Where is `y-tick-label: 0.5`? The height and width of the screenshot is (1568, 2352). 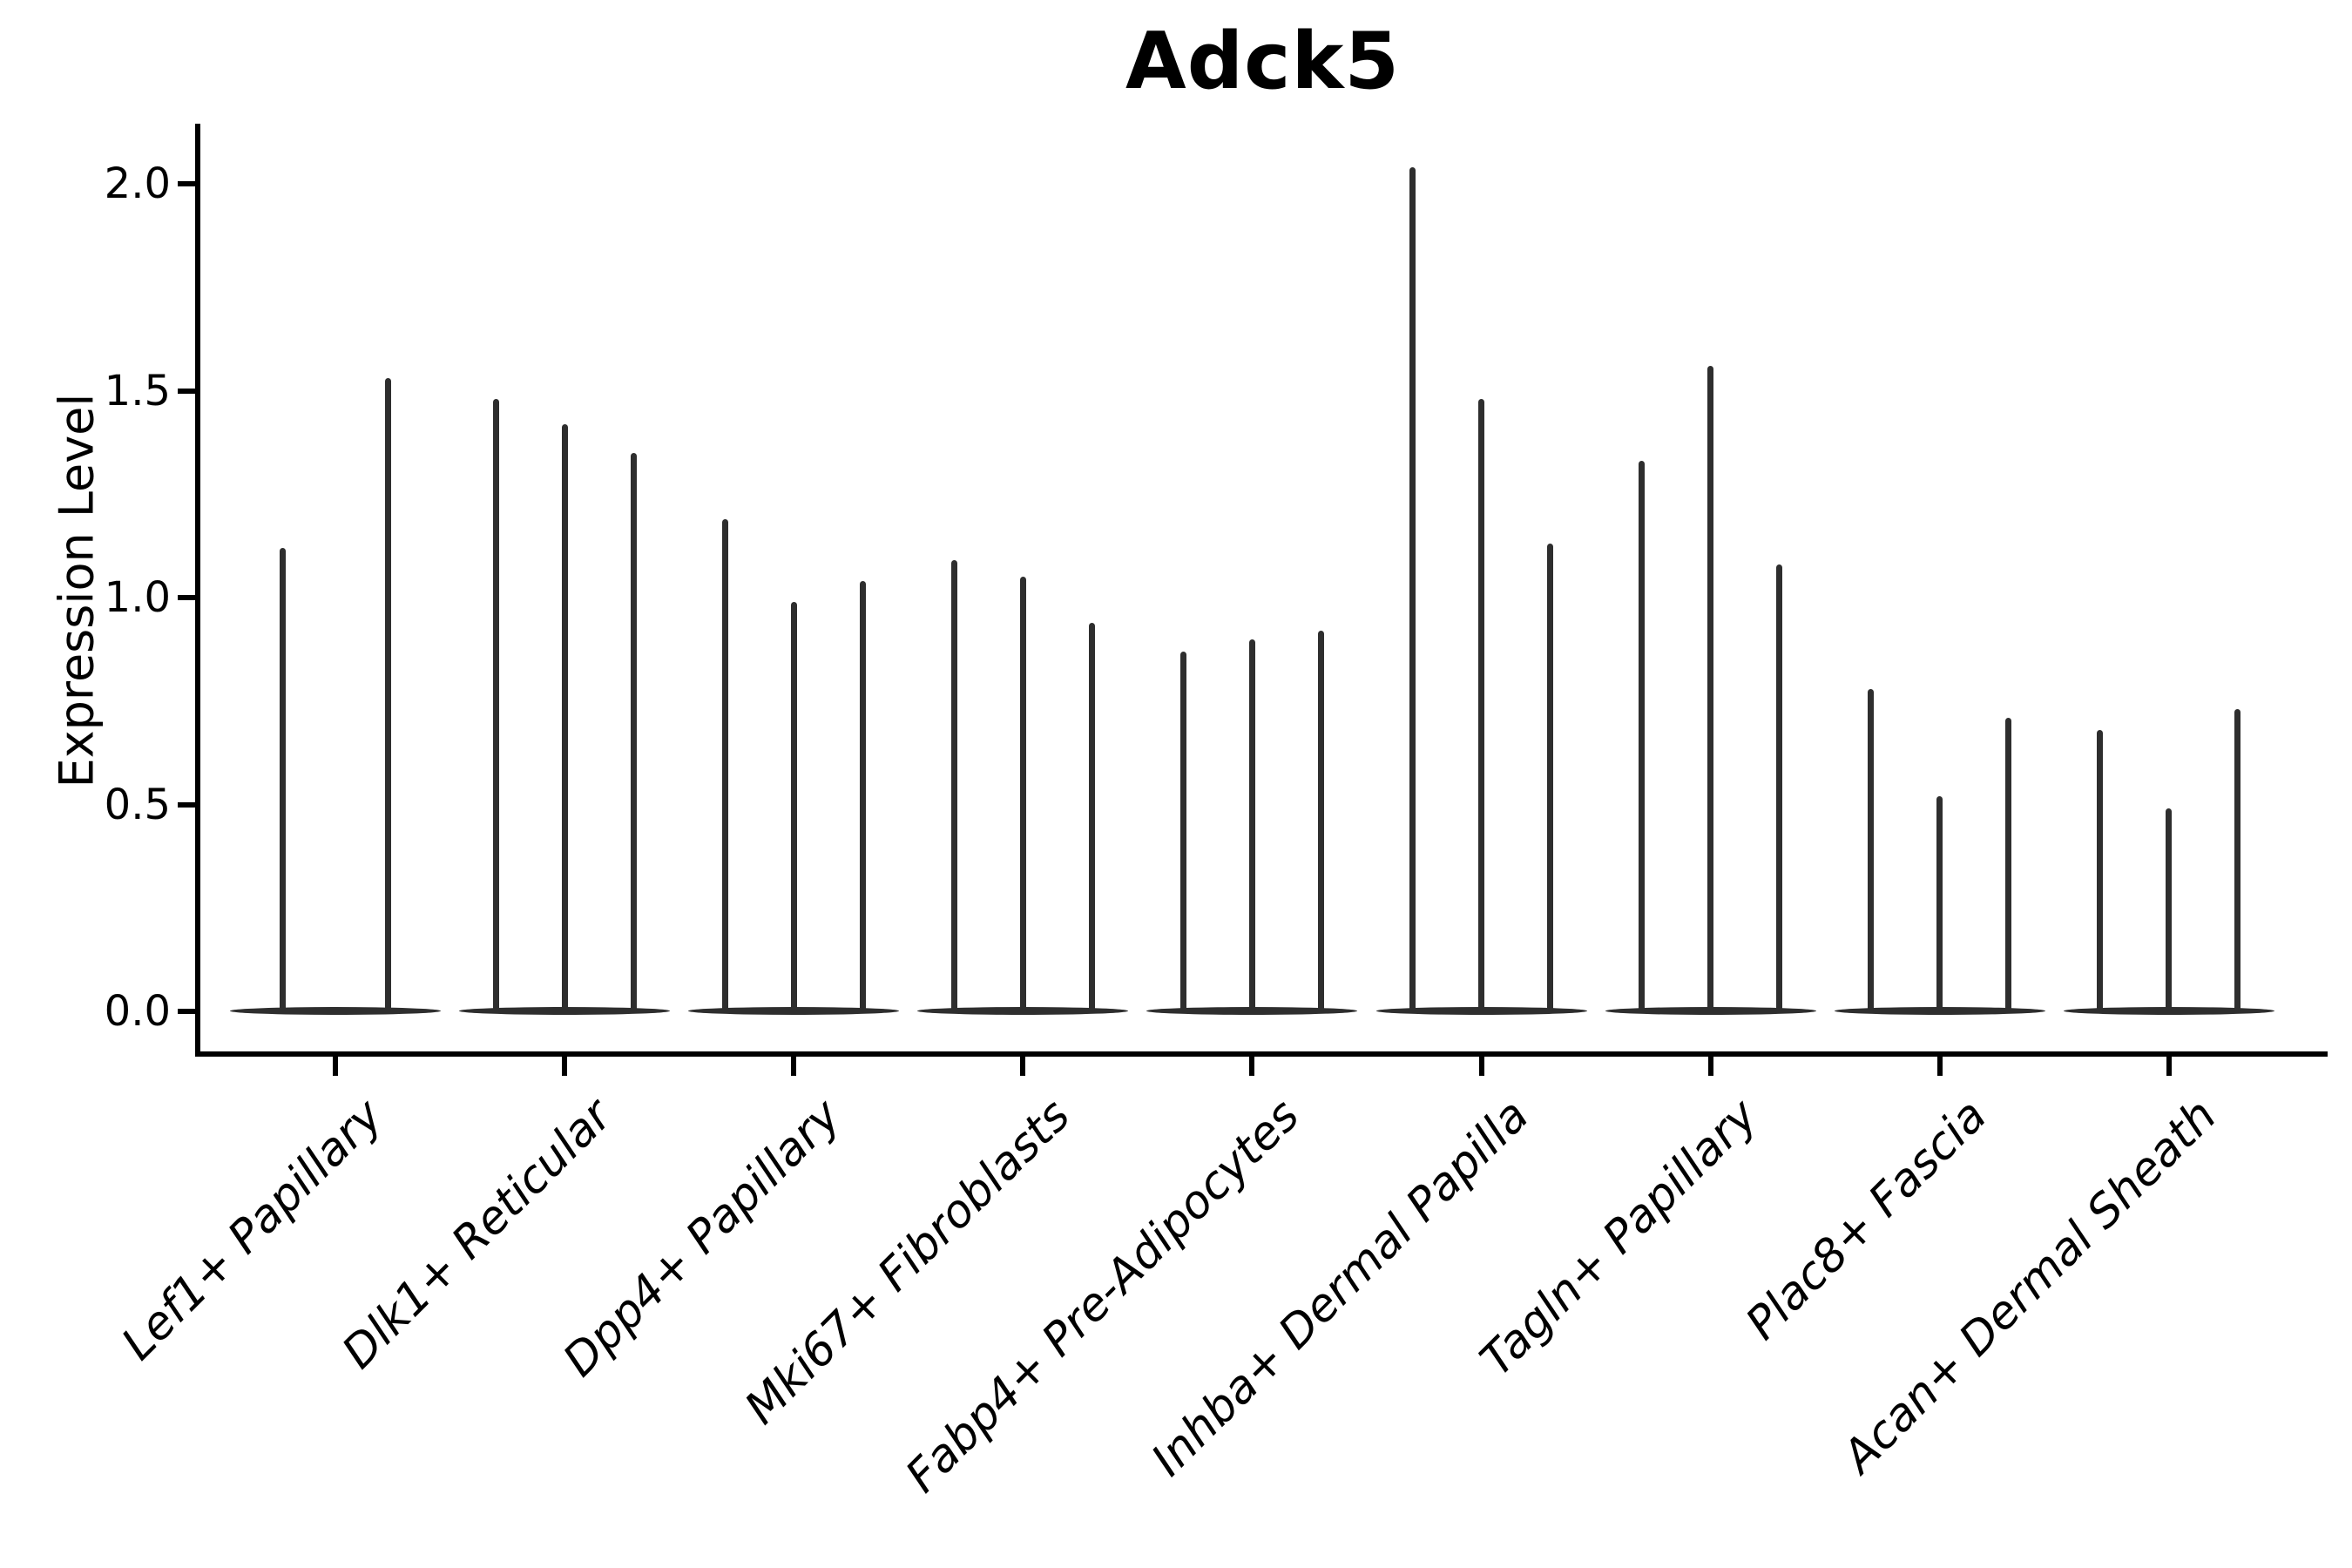 y-tick-label: 0.5 is located at coordinates (137, 805).